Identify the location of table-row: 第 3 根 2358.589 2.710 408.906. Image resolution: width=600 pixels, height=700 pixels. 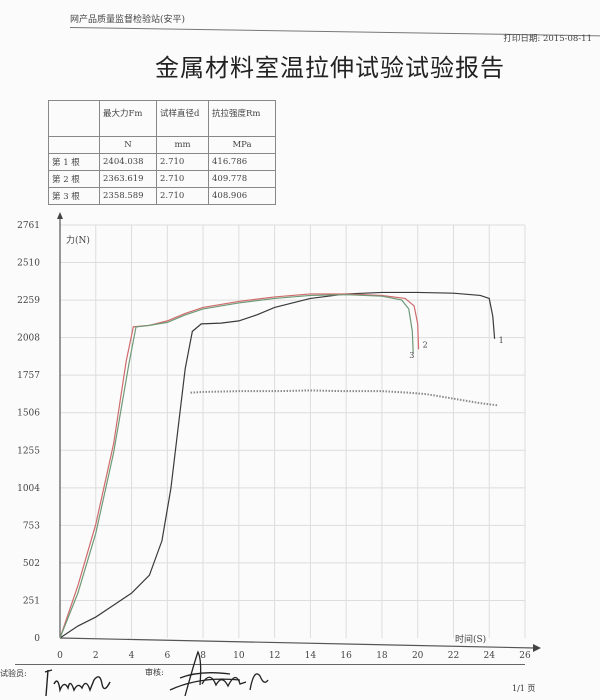
(162, 196).